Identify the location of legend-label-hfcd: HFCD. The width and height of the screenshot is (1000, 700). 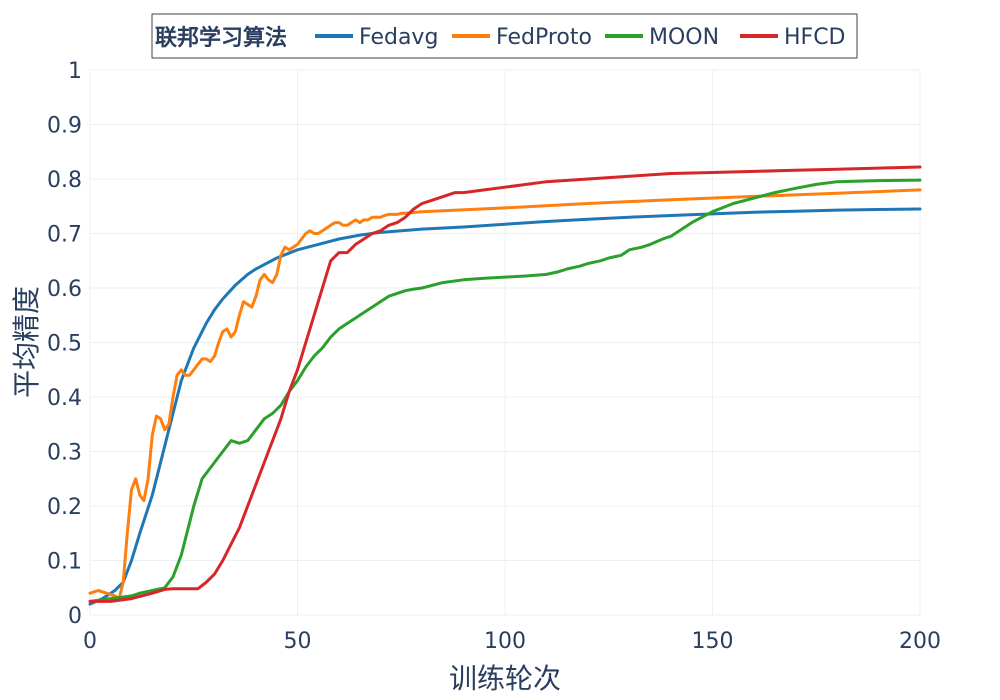
(815, 37).